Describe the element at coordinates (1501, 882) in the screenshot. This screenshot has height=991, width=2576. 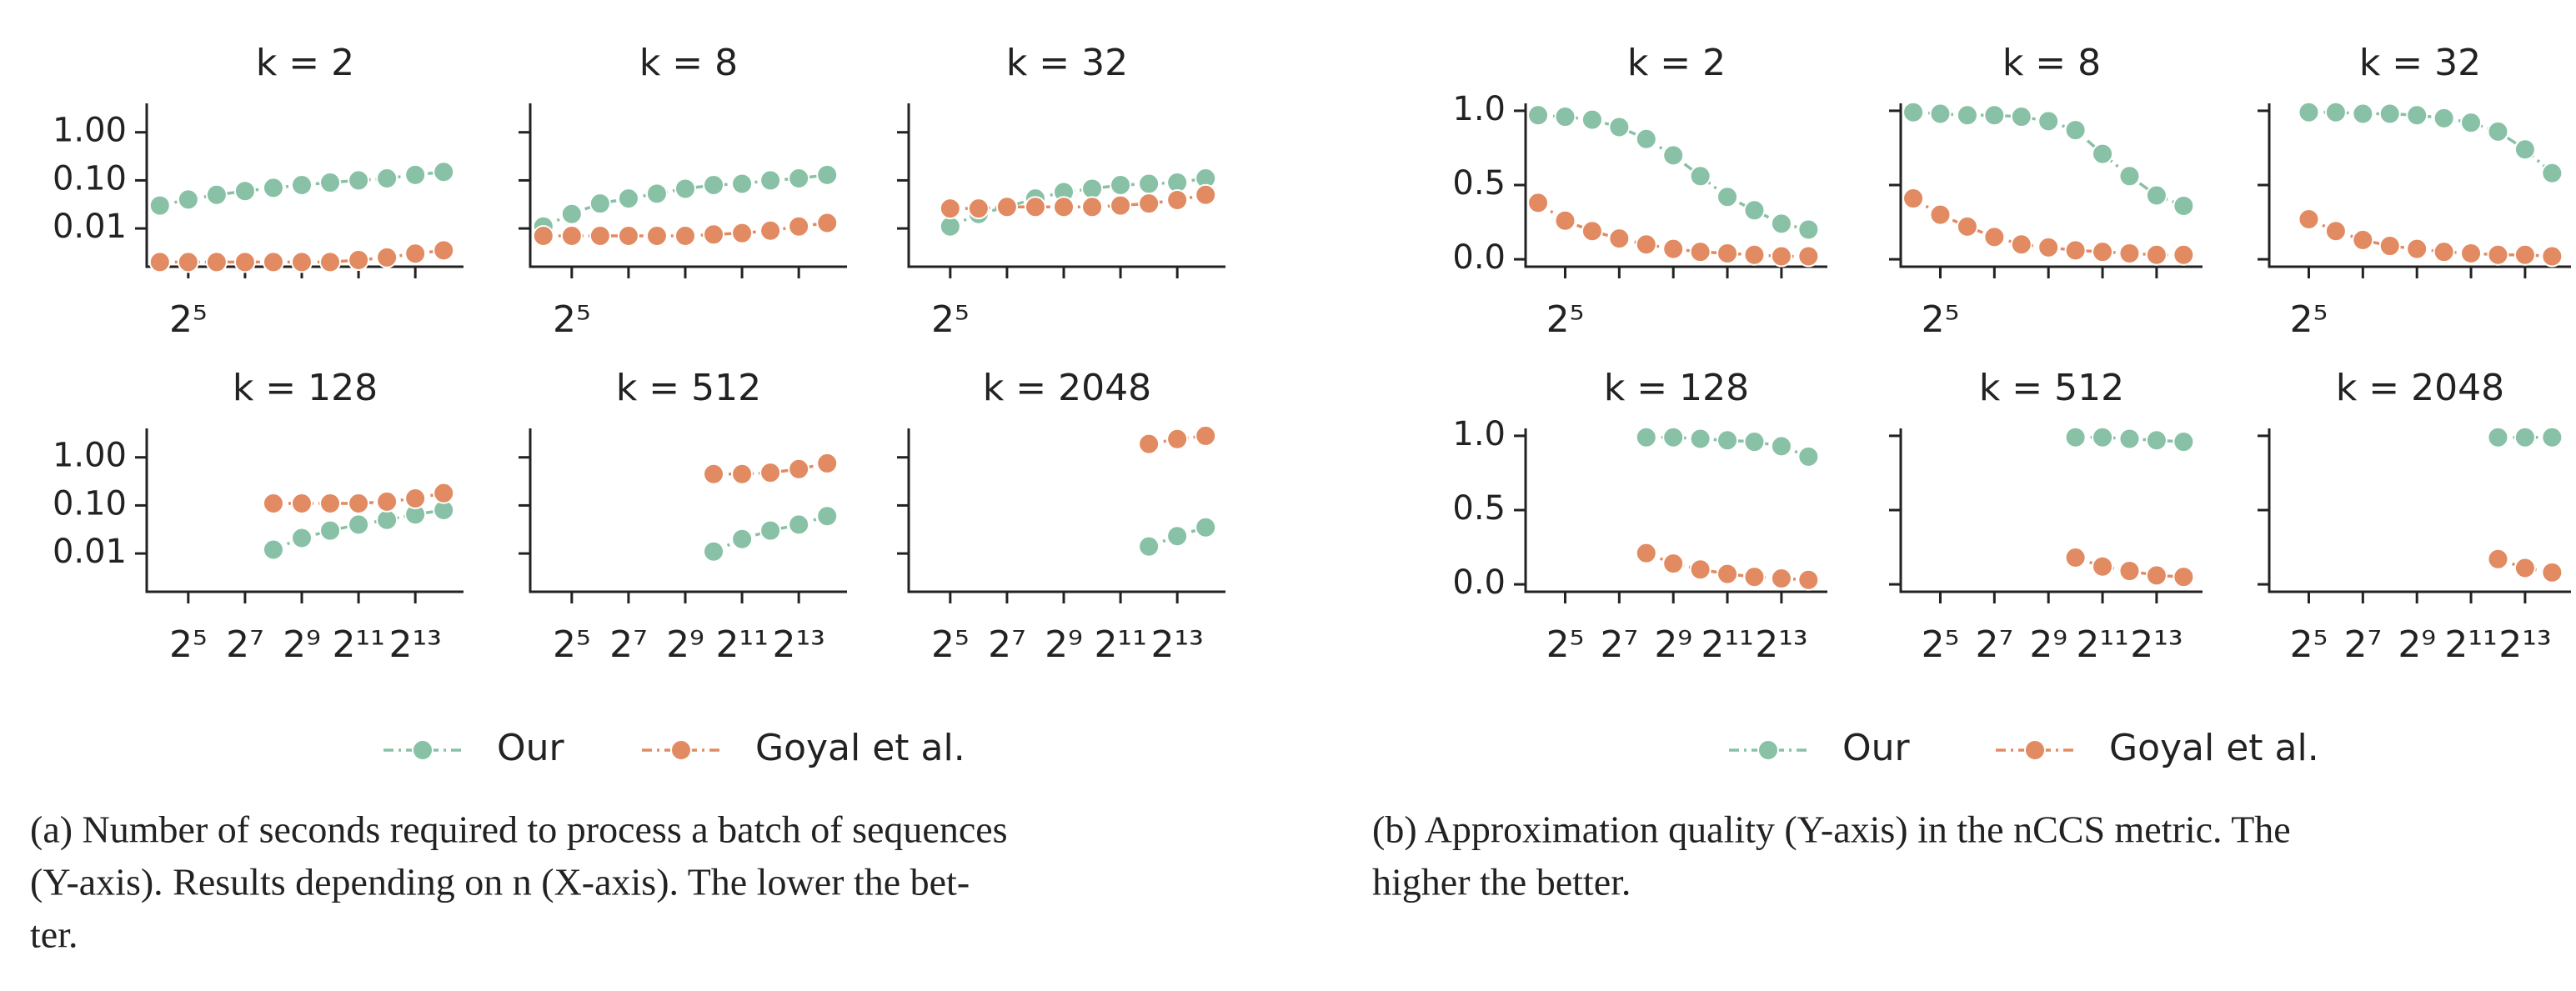
I see `caption-line: higher the better.` at that location.